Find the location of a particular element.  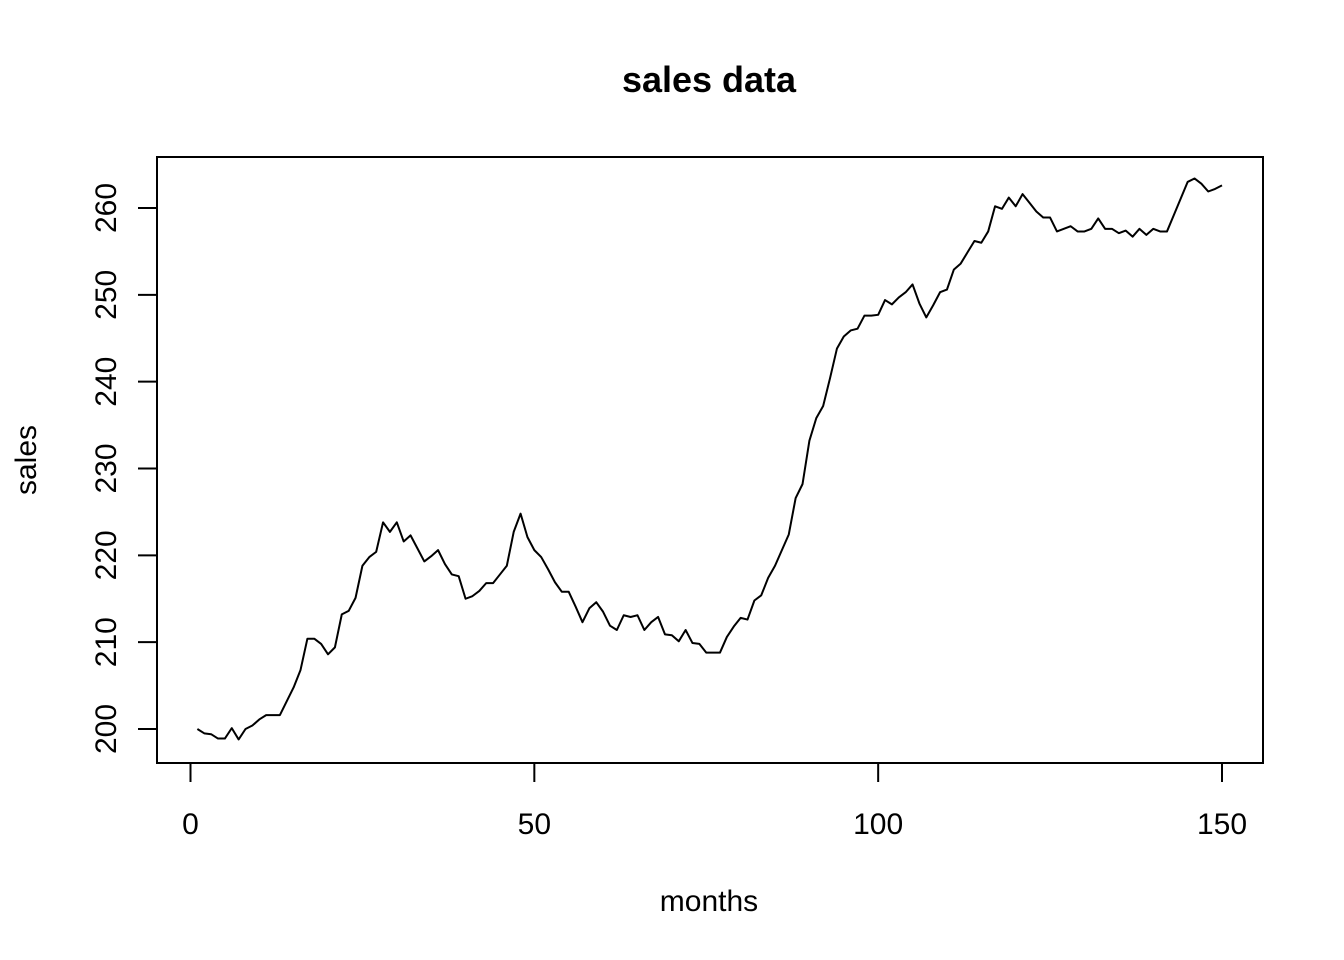

x-tick-label: 100 is located at coordinates (878, 824).